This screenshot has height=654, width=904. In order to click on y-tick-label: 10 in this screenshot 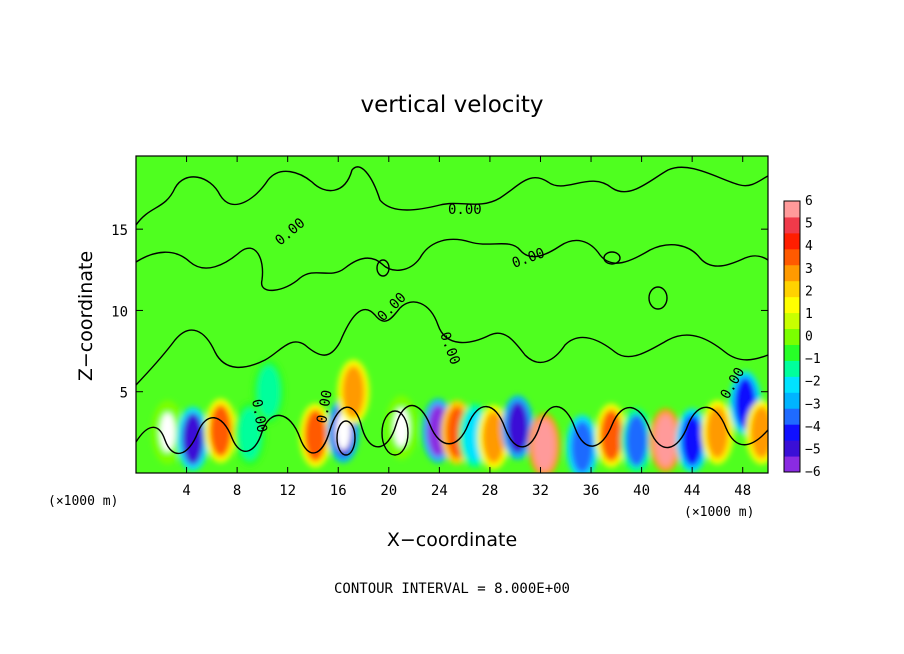, I will do `click(119, 312)`.